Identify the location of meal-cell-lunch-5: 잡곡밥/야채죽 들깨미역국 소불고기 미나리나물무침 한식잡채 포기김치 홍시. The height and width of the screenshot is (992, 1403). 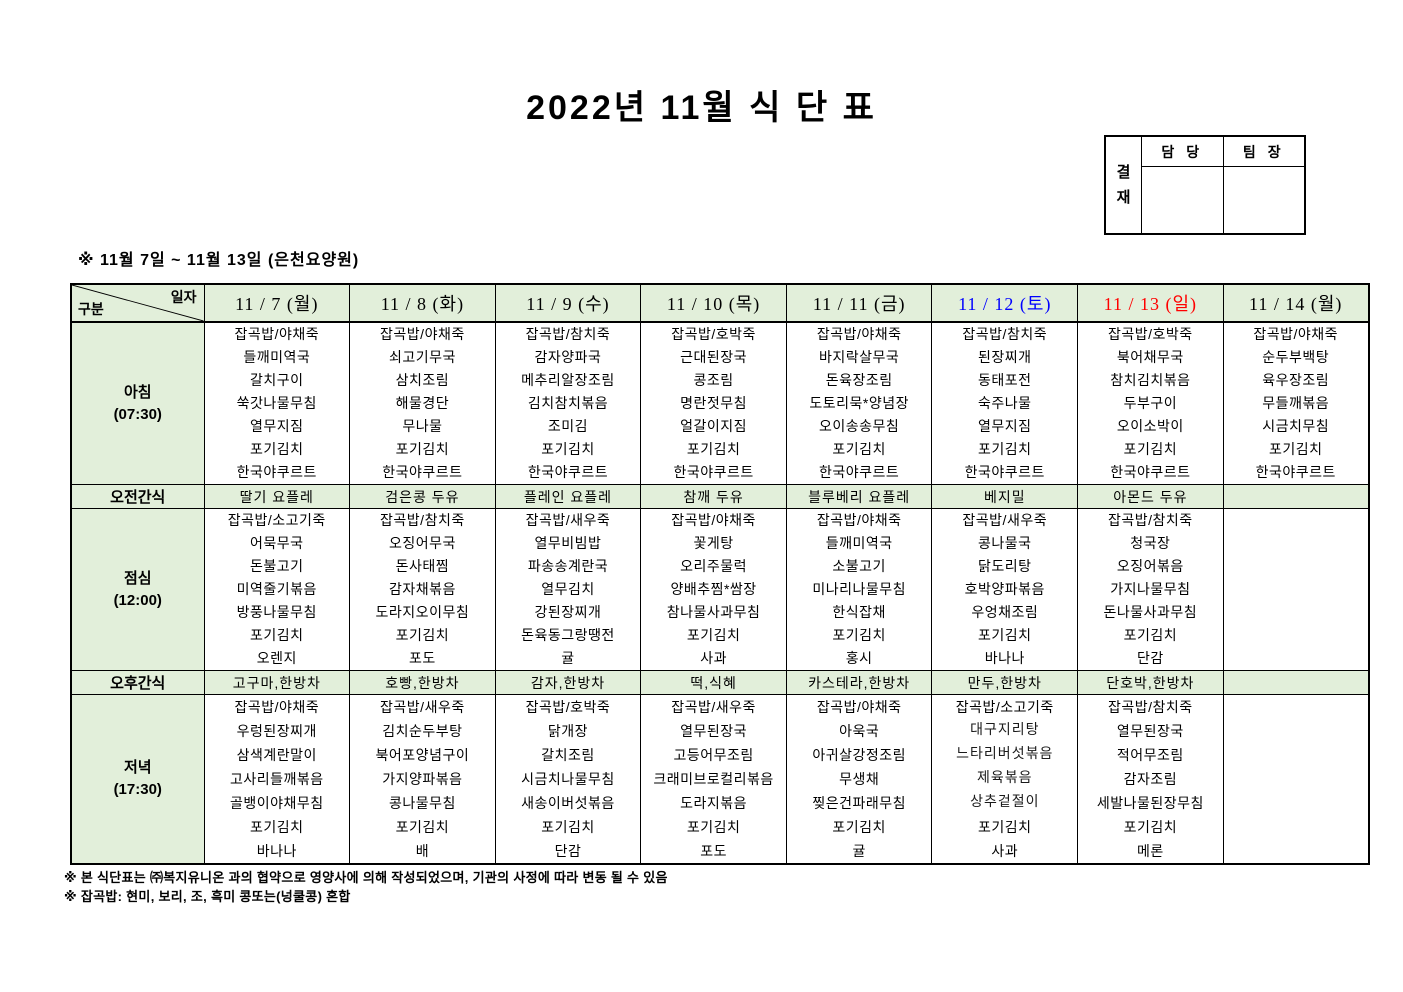
(859, 589).